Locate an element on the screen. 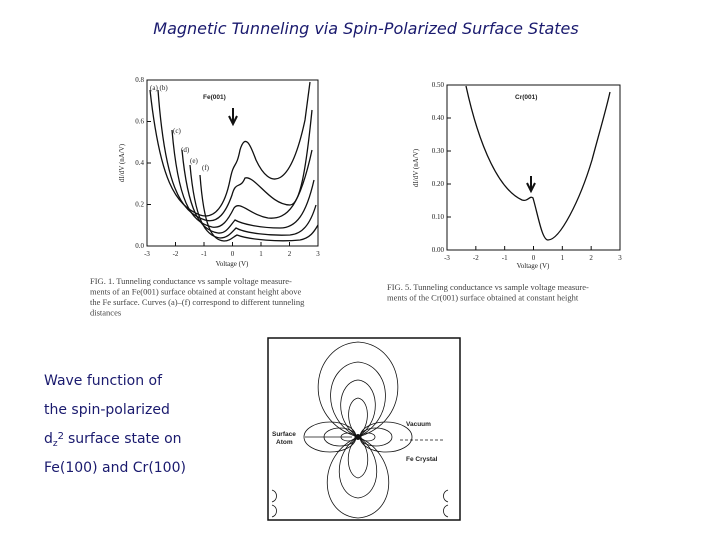 The height and width of the screenshot is (540, 720). orbital-sub: z is located at coordinates (55, 444).